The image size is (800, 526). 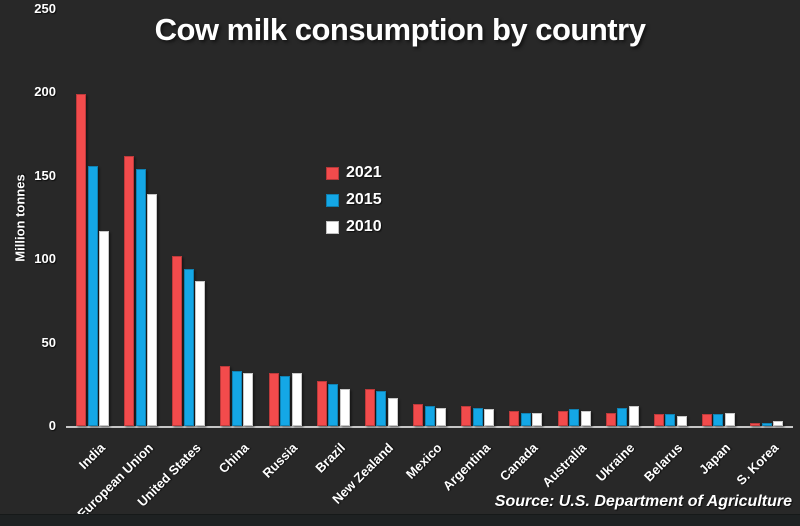 I want to click on legend-swatch-2010, so click(x=332, y=227).